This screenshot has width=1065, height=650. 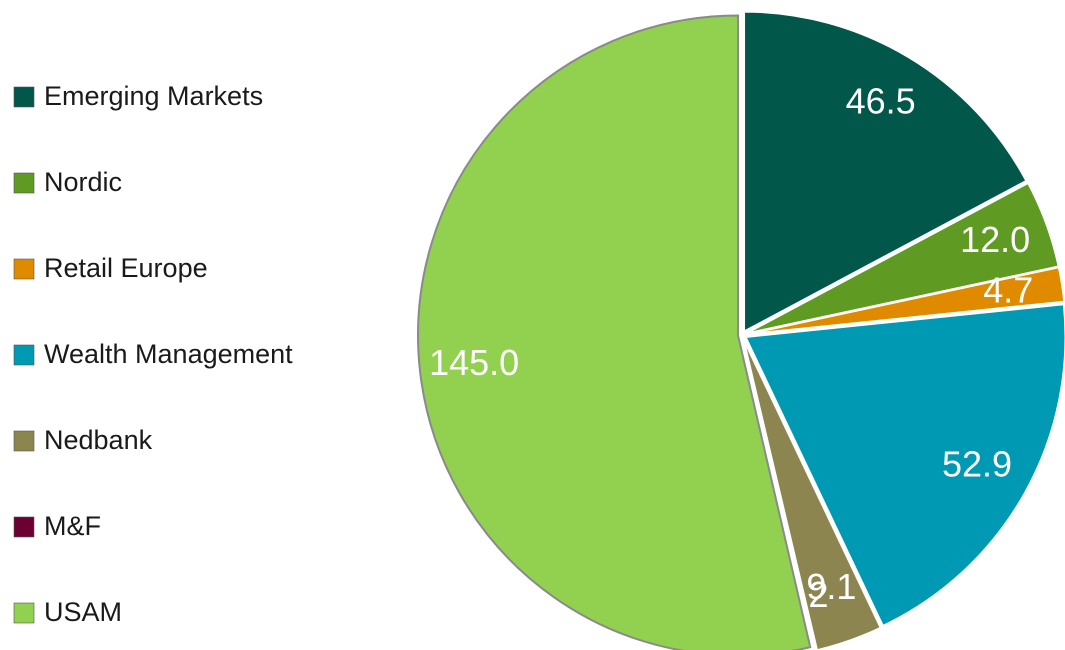 What do you see at coordinates (72, 526) in the screenshot?
I see `legend-label: M&F` at bounding box center [72, 526].